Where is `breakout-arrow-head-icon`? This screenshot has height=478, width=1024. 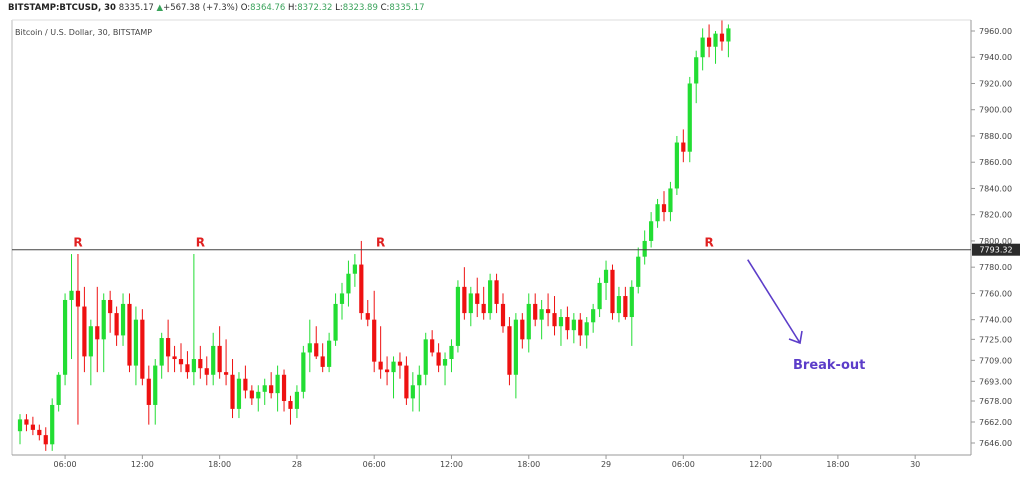
breakout-arrow-head-icon is located at coordinates (795, 337).